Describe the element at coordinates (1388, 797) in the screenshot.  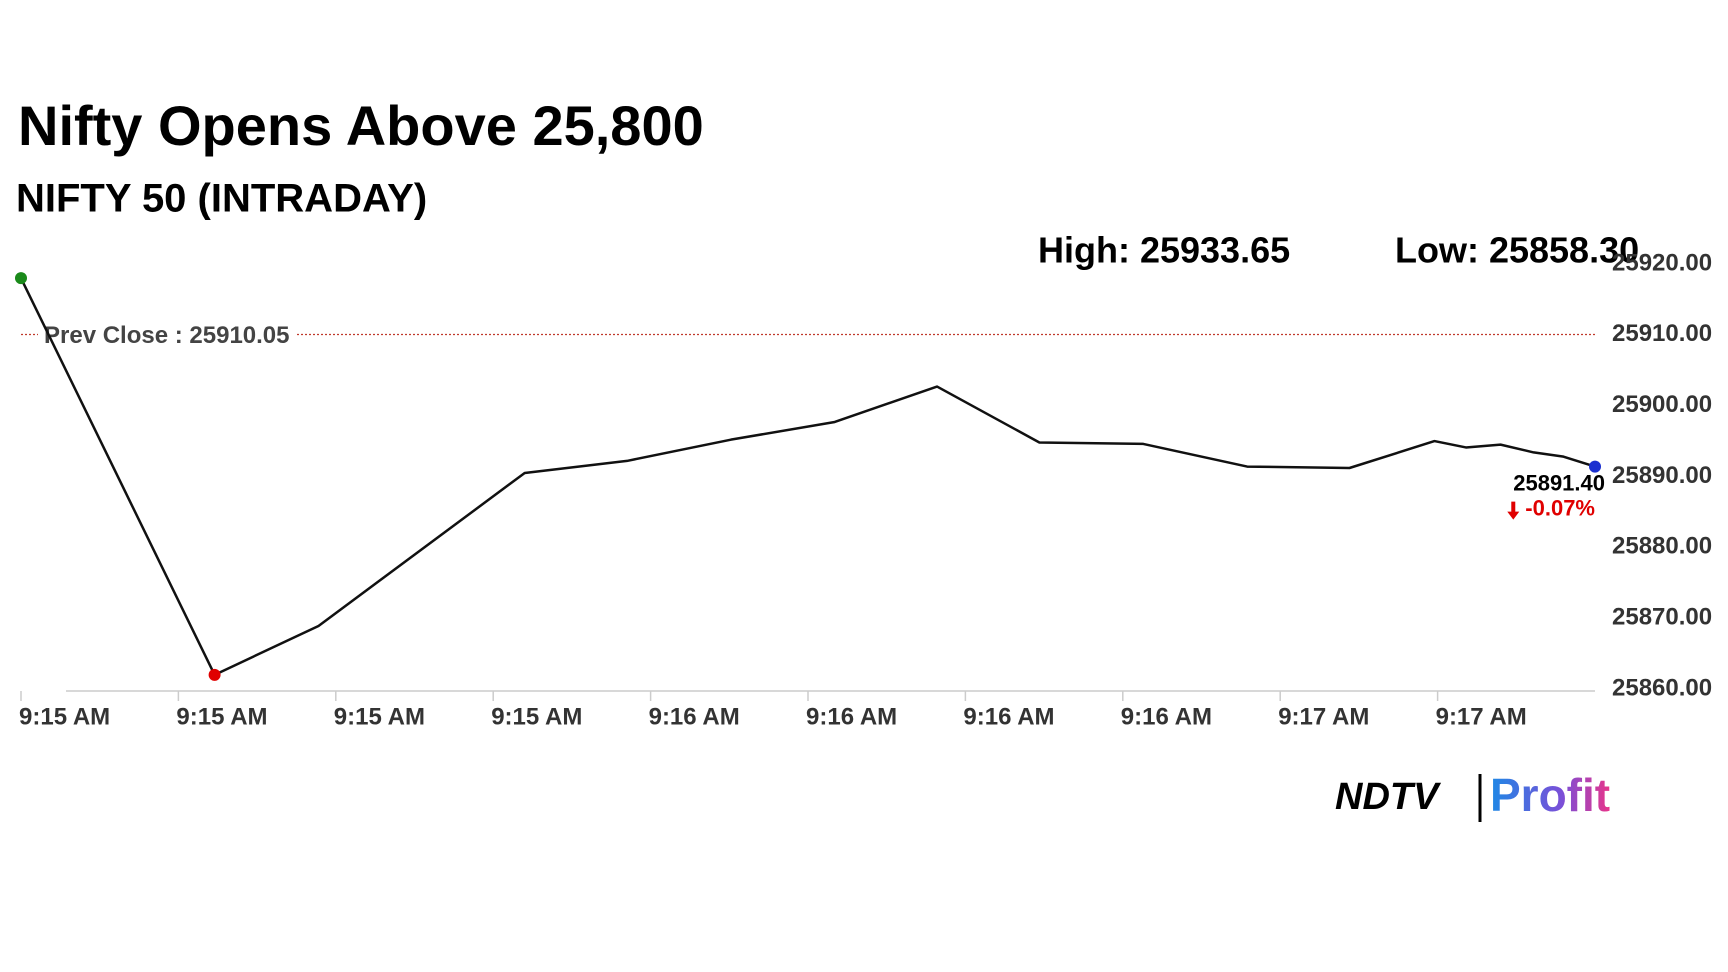
I see `logo-ndtv: NDTV` at that location.